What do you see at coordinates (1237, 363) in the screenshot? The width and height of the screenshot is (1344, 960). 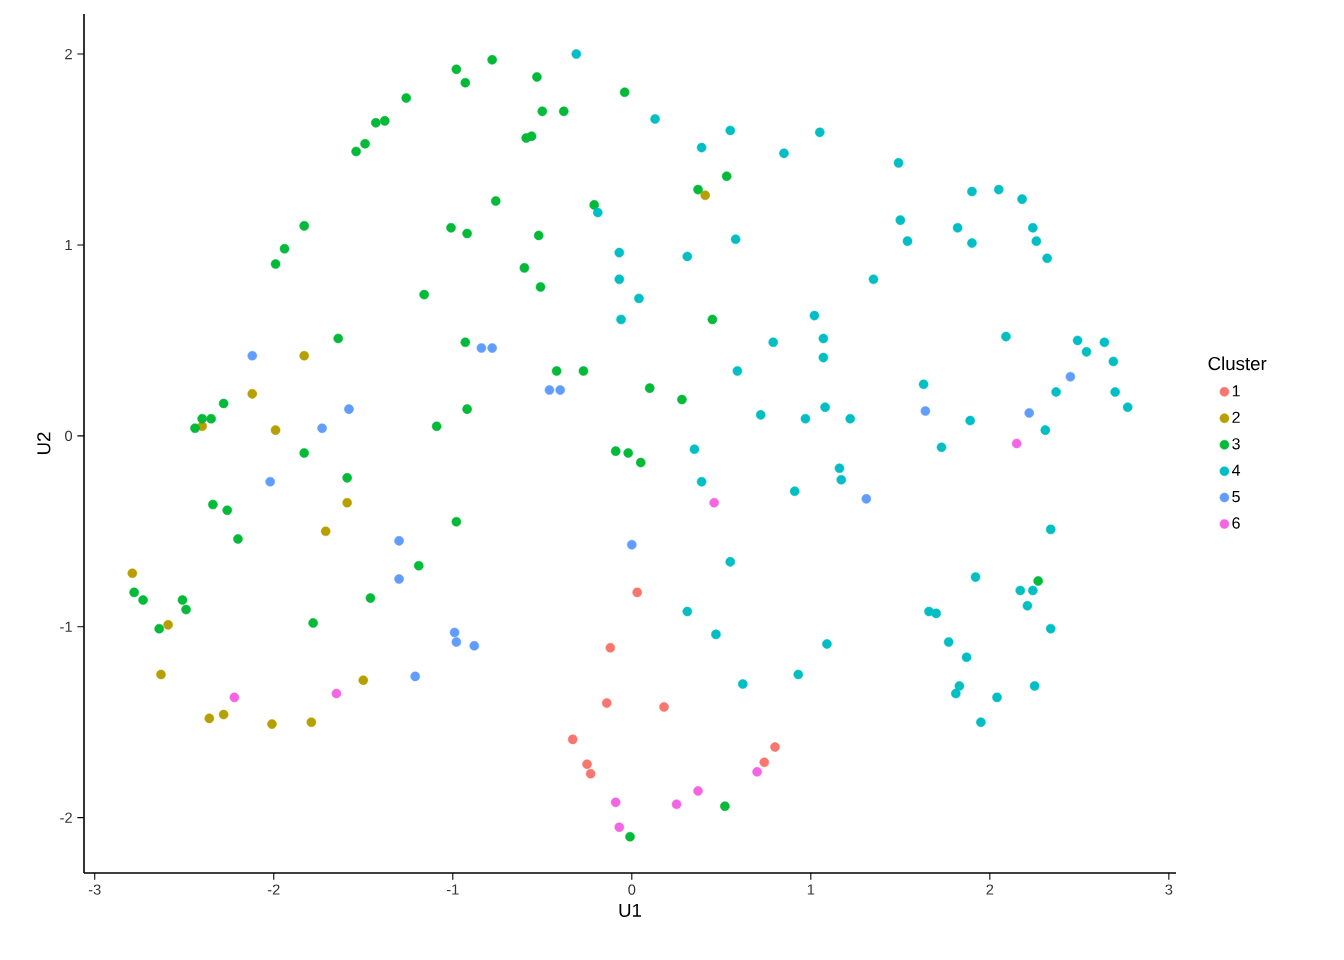 I see `legend-title: Cluster` at bounding box center [1237, 363].